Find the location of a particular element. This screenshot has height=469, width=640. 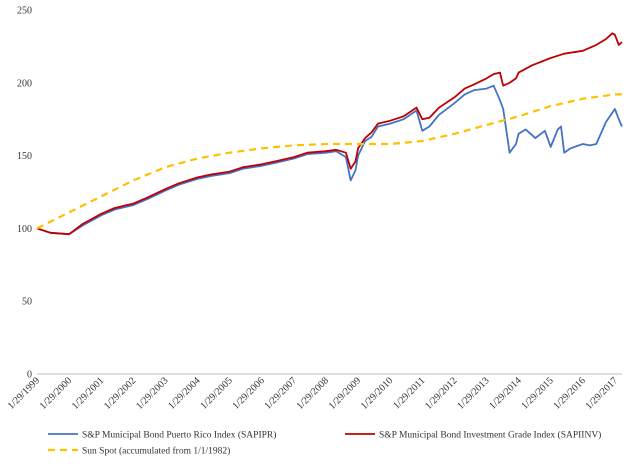

y-tick-label: 50 is located at coordinates (27, 302).